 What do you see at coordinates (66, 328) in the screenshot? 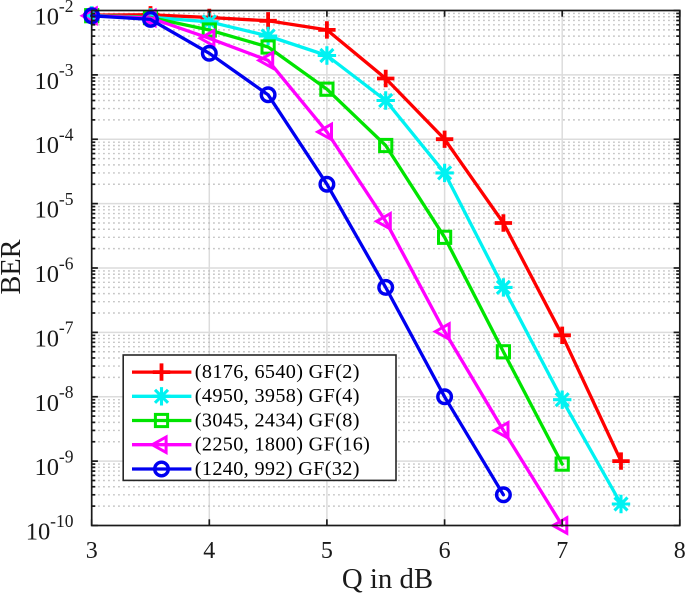
I see `svg-text: -7` at bounding box center [66, 328].